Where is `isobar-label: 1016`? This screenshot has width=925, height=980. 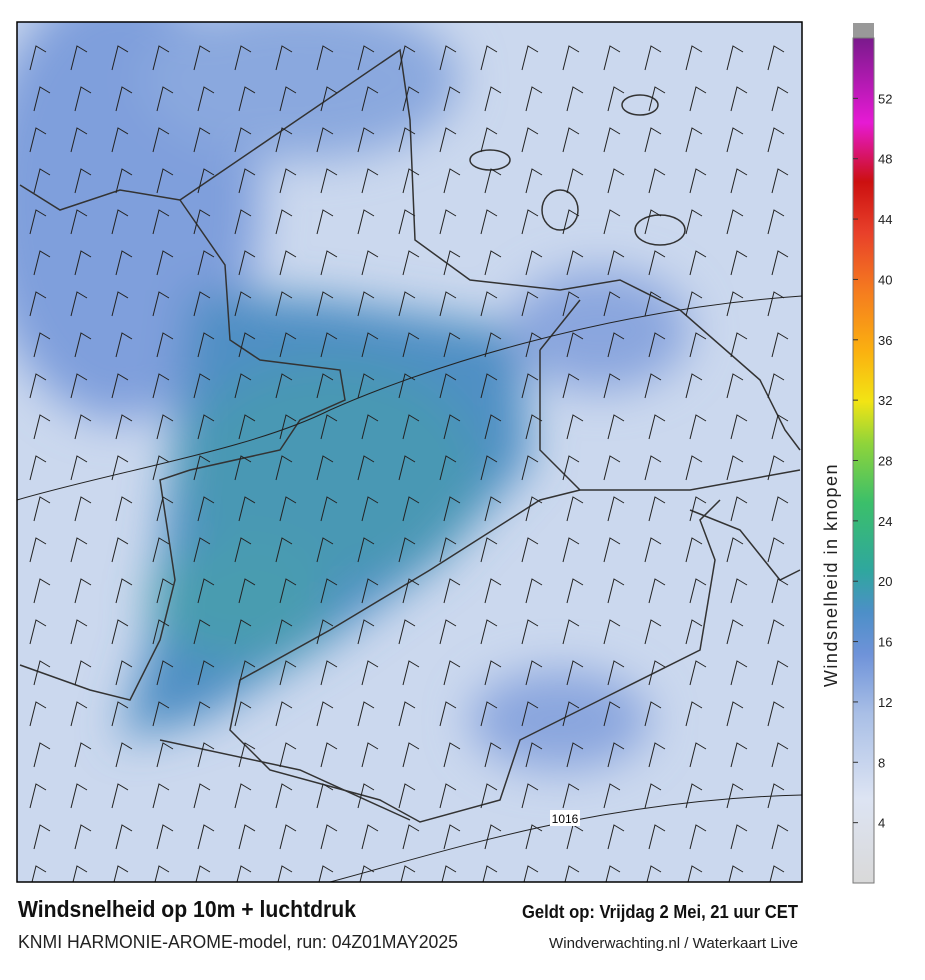
isobar-label: 1016 is located at coordinates (565, 819).